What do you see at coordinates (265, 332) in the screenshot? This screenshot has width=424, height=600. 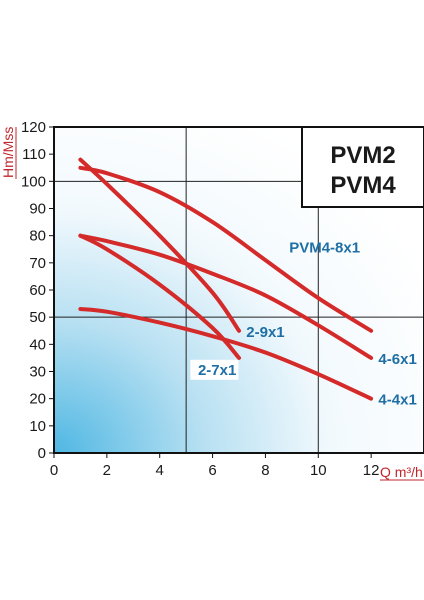 I see `curve-label-2-9x1: 2-9x1` at bounding box center [265, 332].